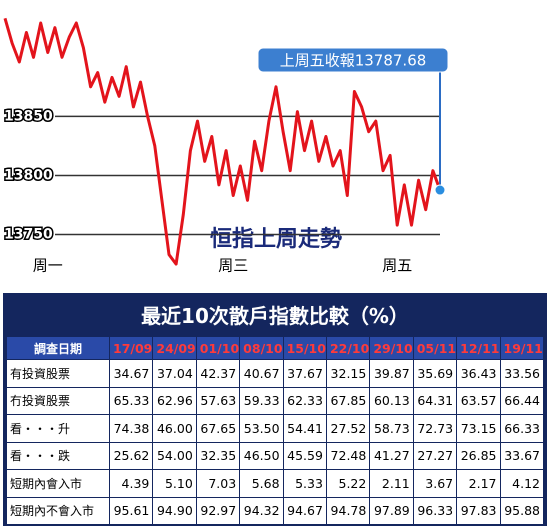 This screenshot has height=528, width=550. Describe the element at coordinates (58, 510) in the screenshot. I see `row-label: 短期內不會入市` at that location.